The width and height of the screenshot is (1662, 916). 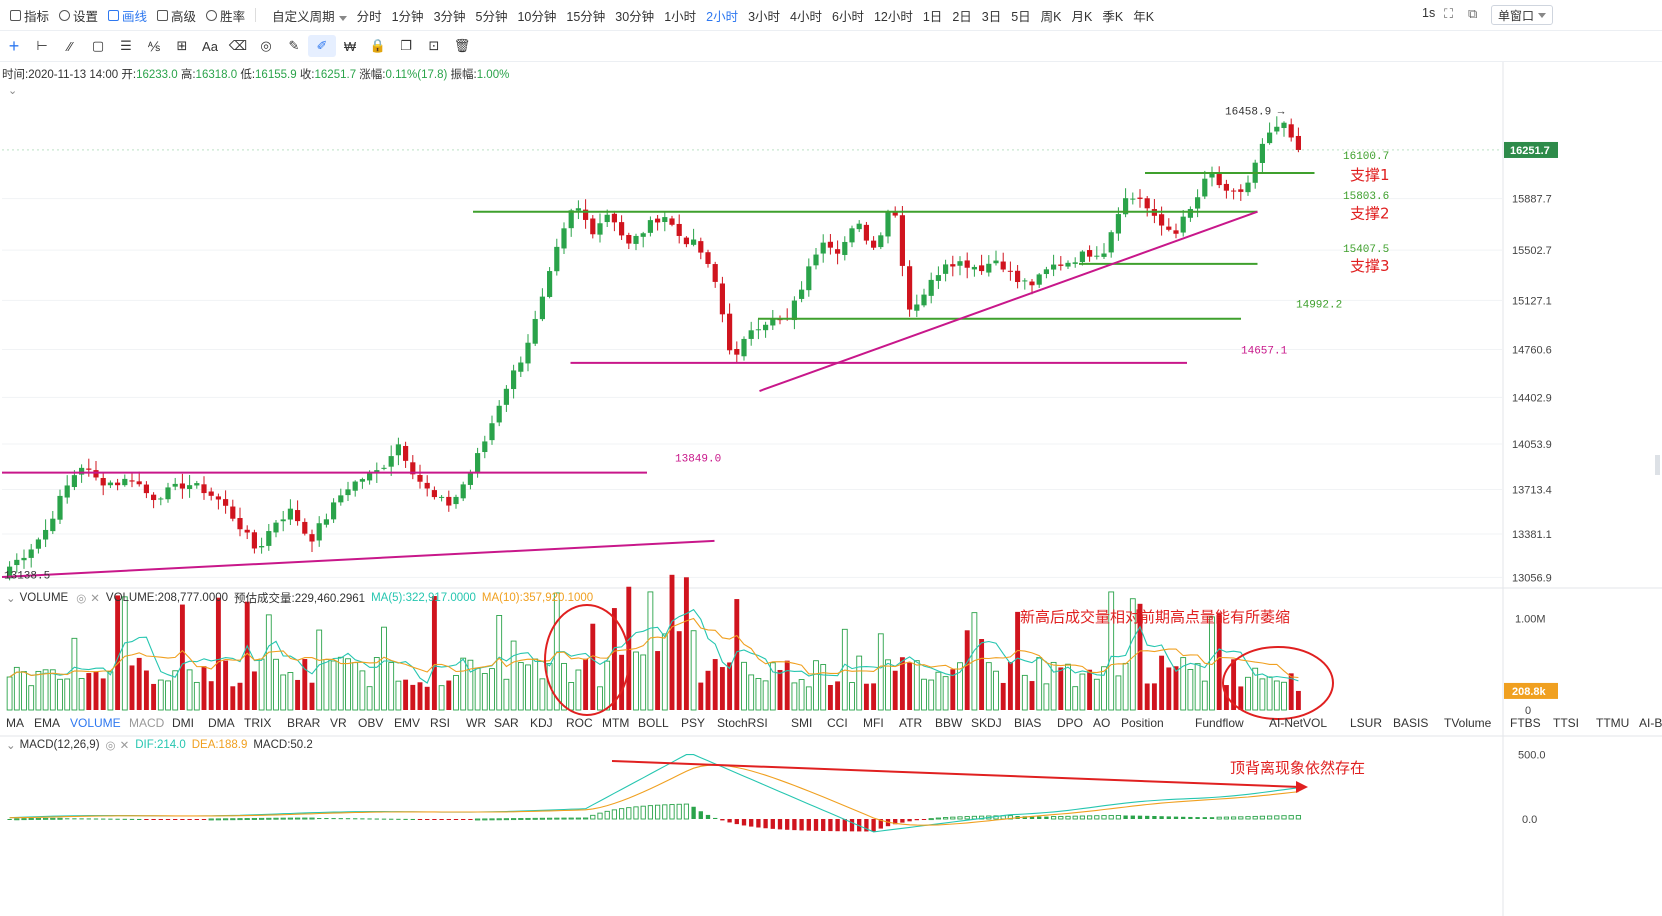 I want to click on period-10: 4小时, so click(x=806, y=16).